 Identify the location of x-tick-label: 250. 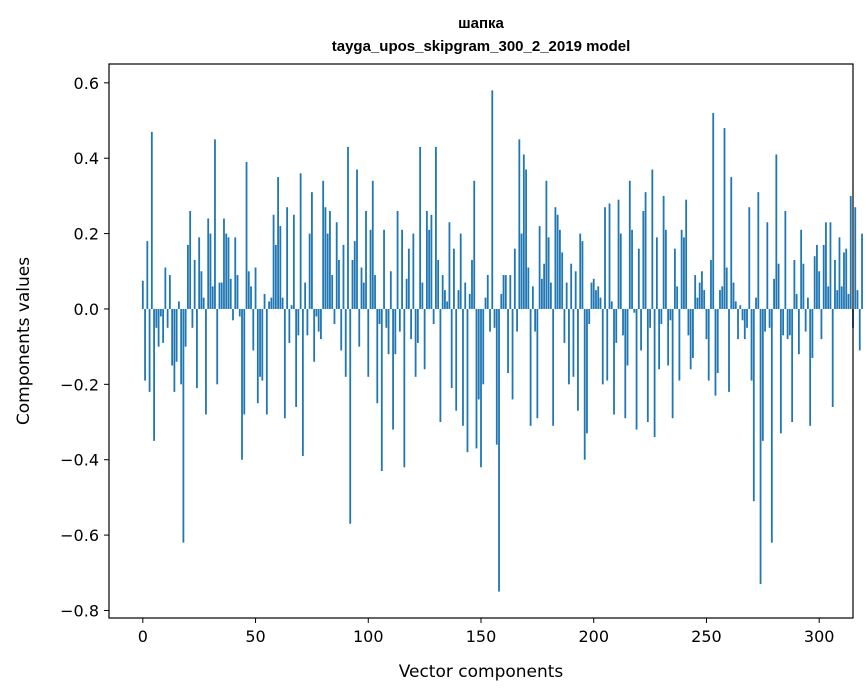
(706, 636).